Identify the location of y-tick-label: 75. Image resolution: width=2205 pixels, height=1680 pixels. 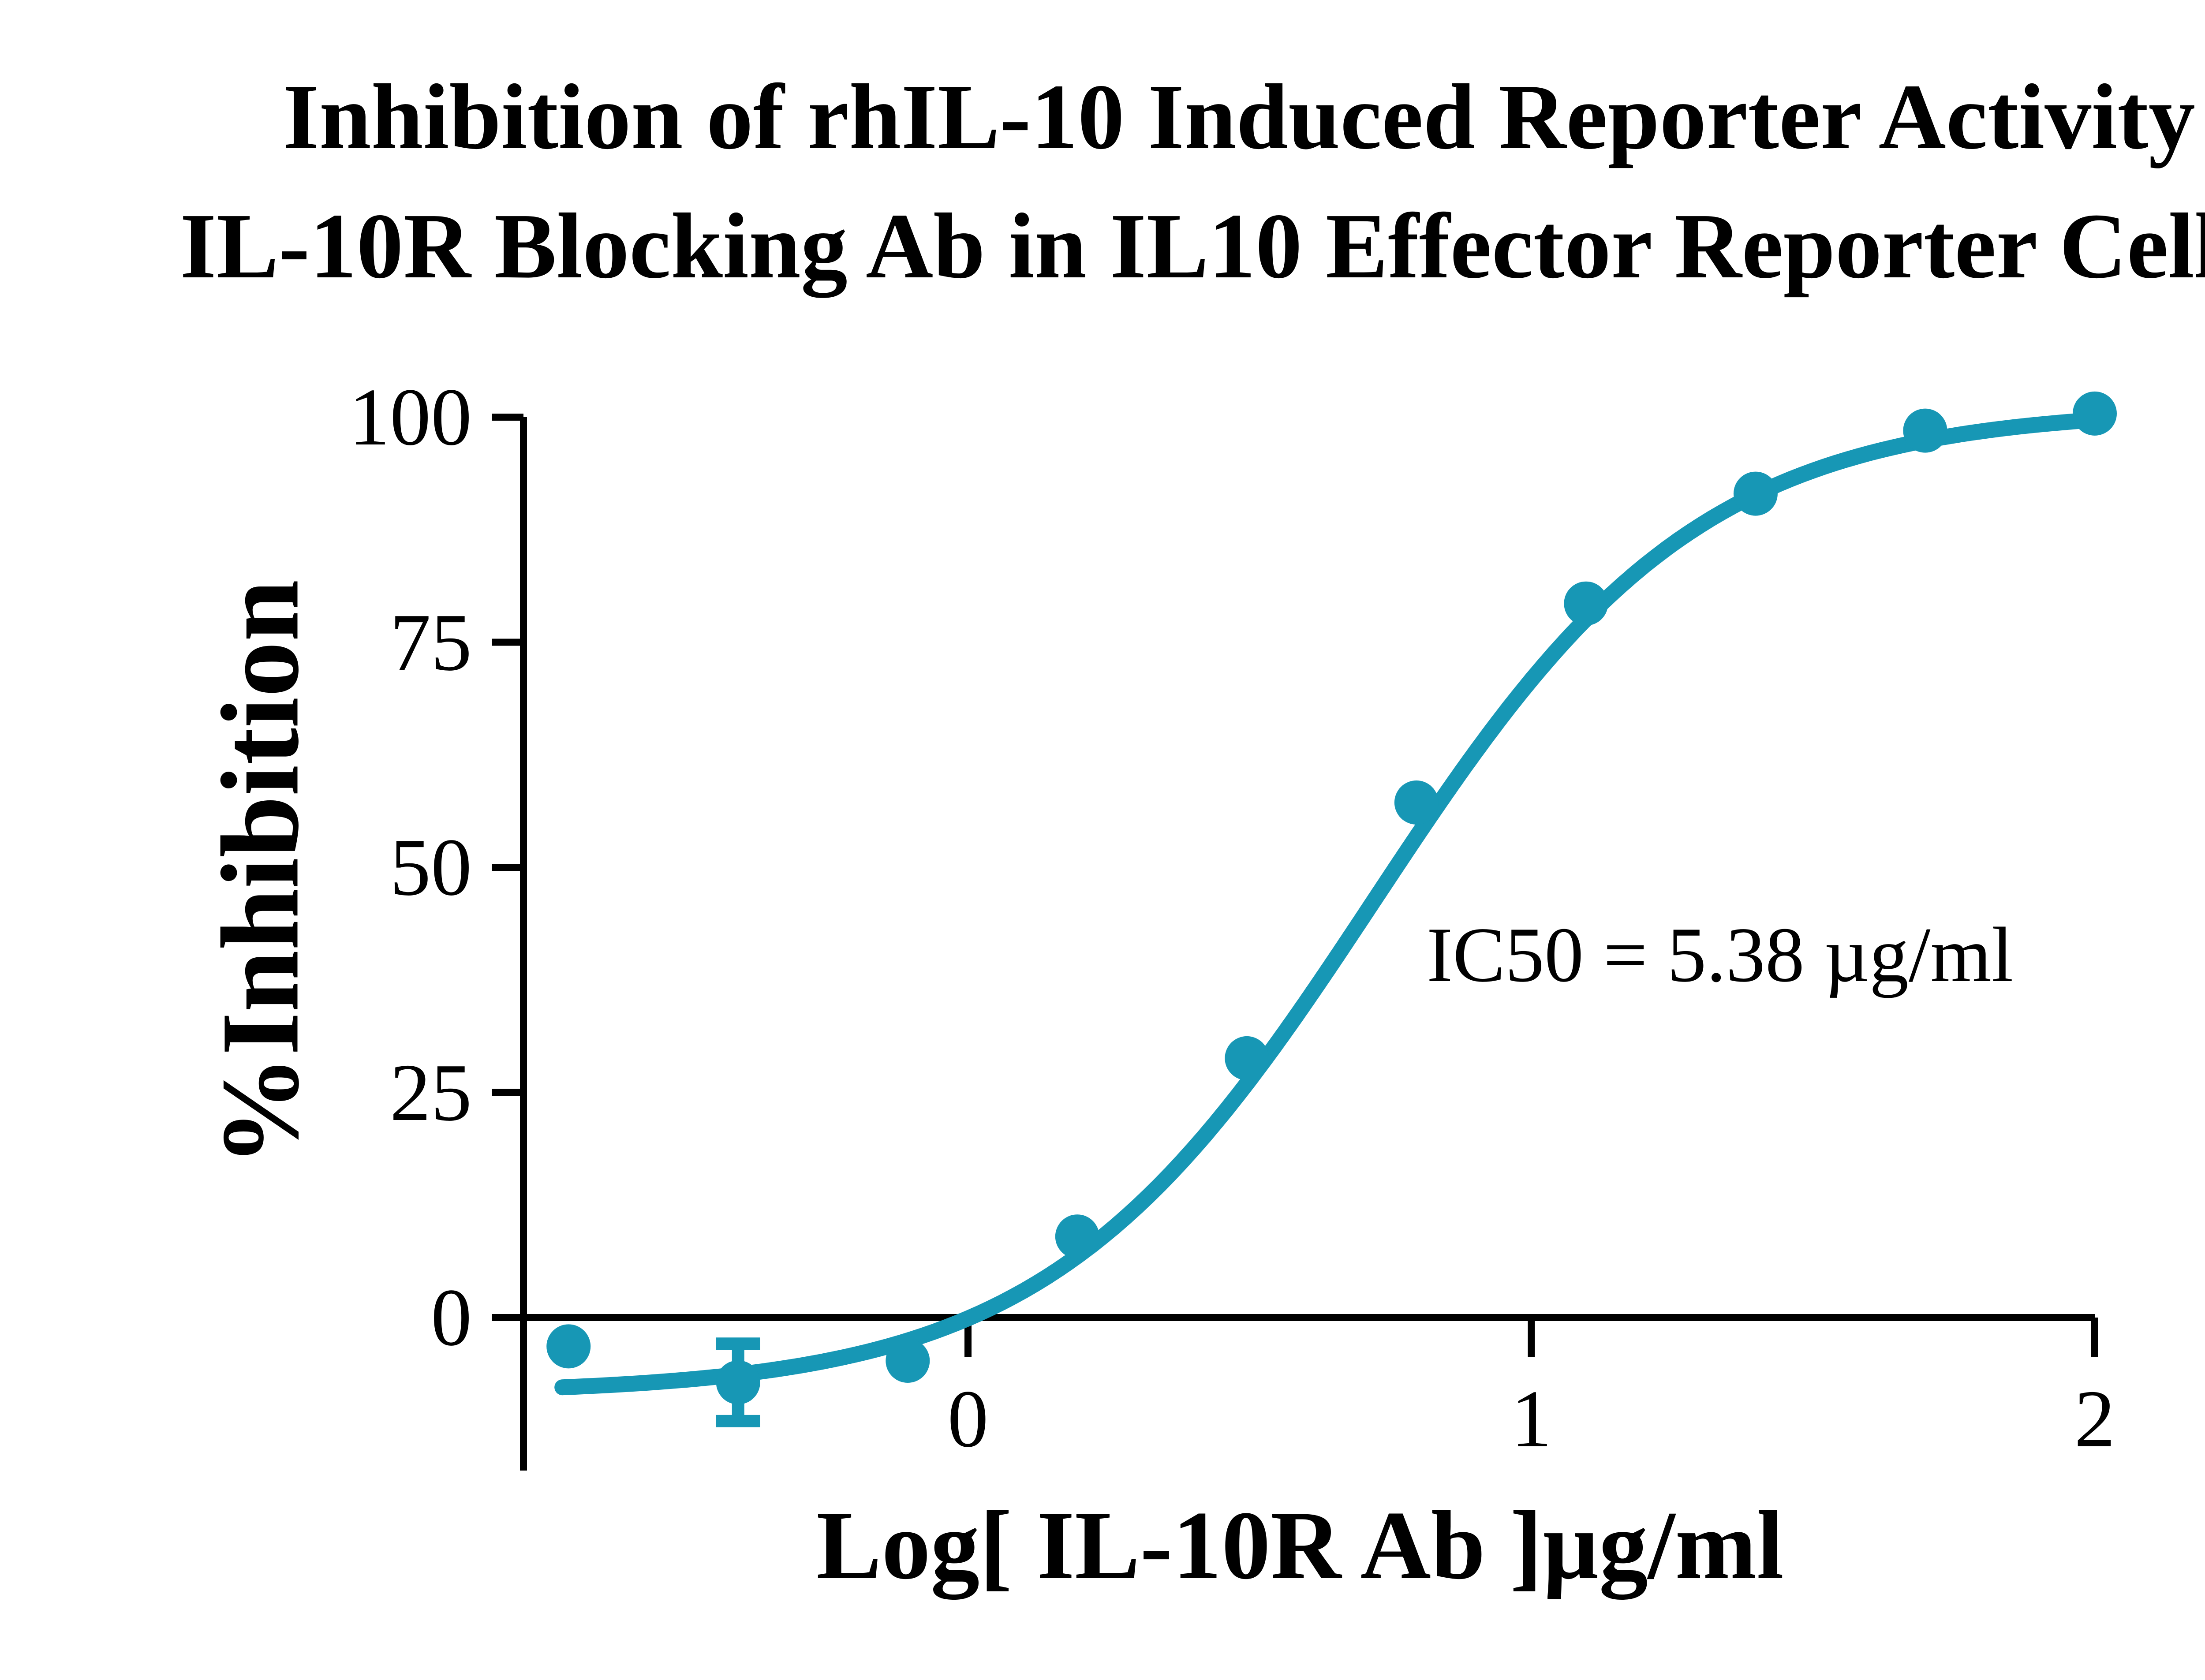
(431, 642).